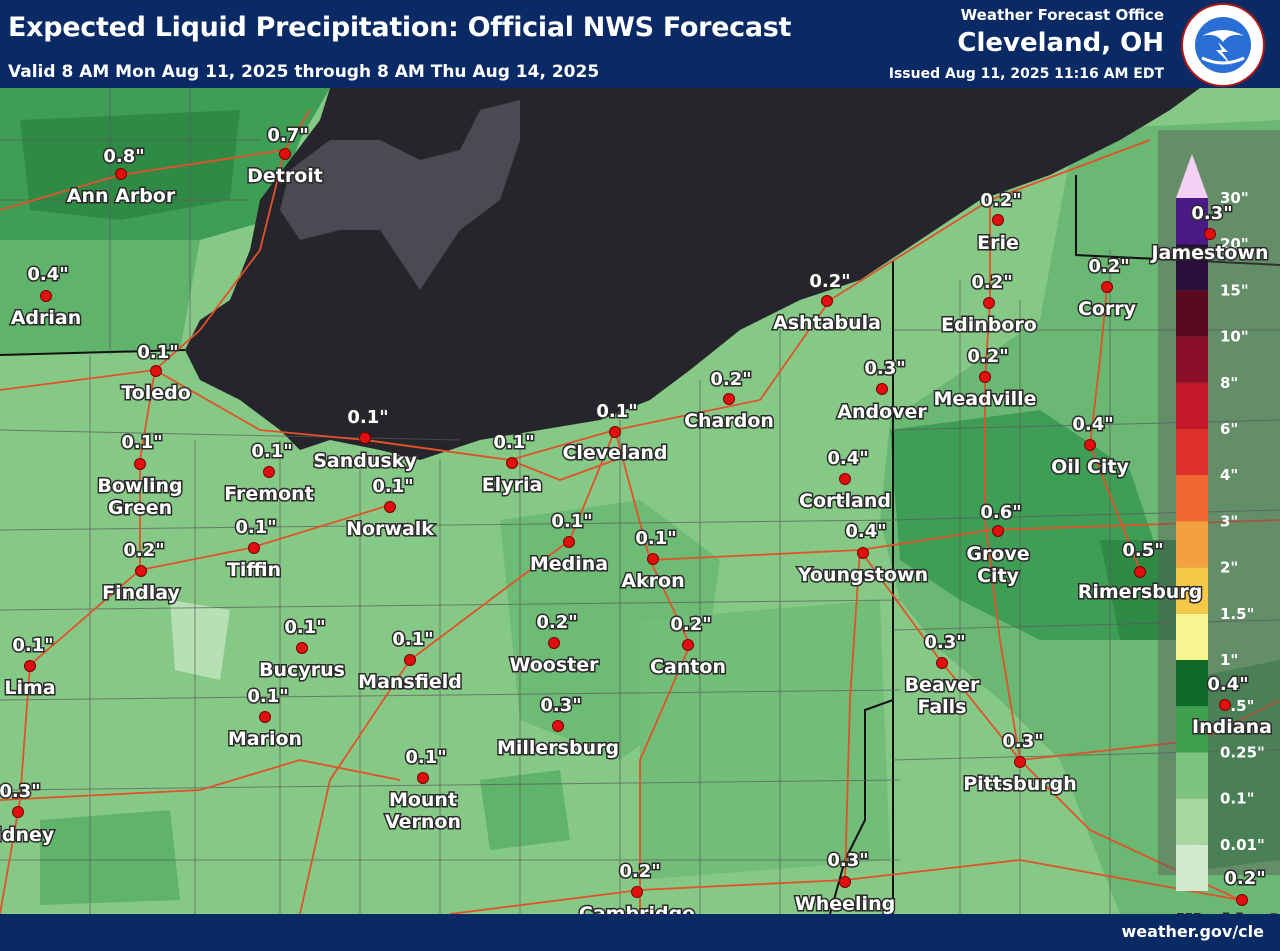 This screenshot has width=1280, height=951. I want to click on place-indiana: 0.4" Indiana, so click(1232, 706).